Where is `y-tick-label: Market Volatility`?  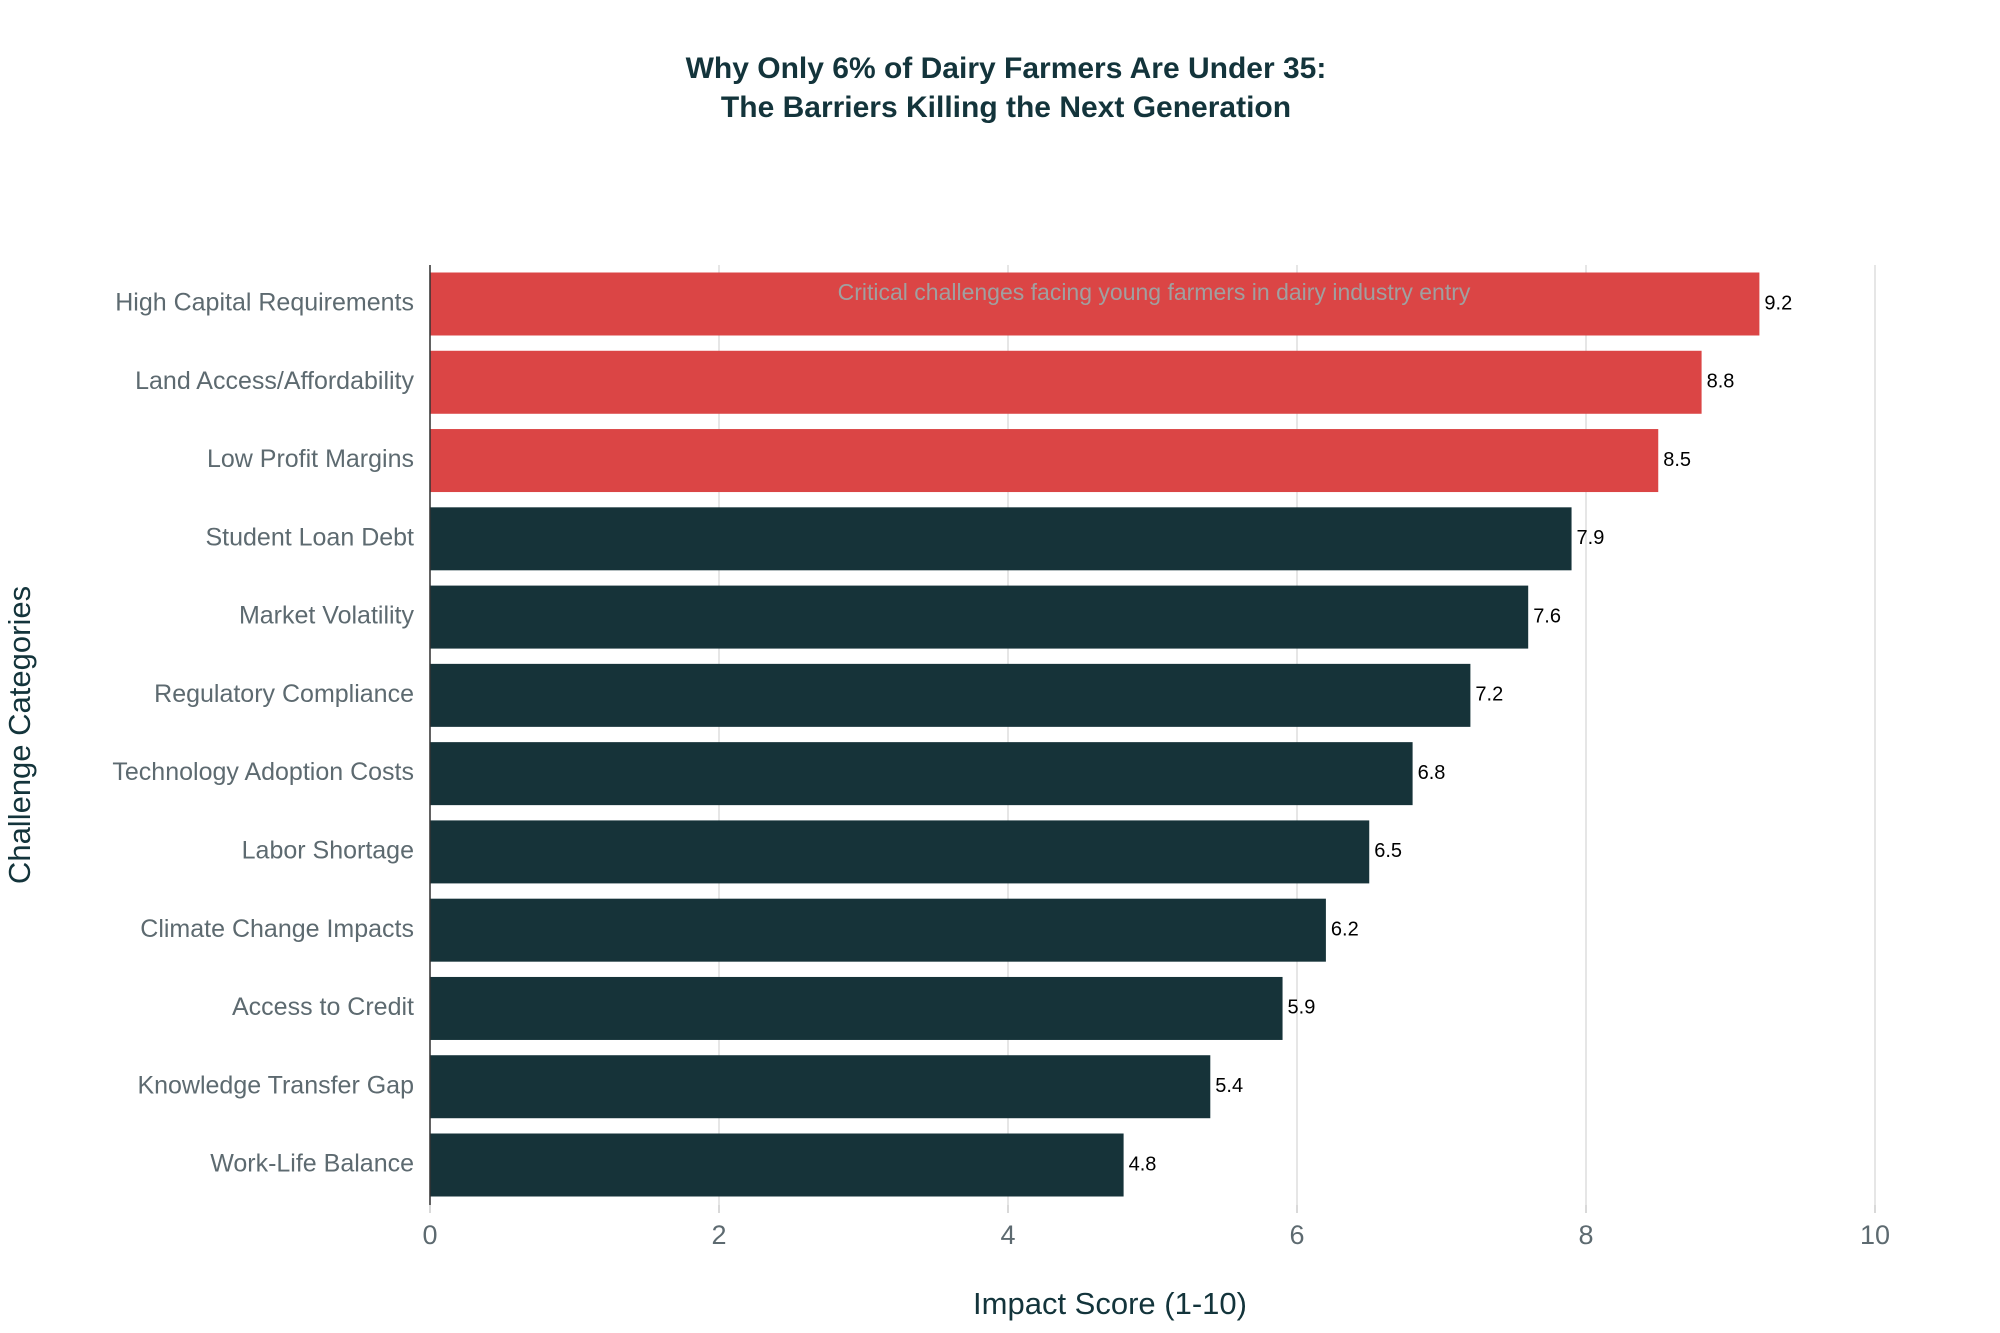
y-tick-label: Market Volatility is located at coordinates (327, 616).